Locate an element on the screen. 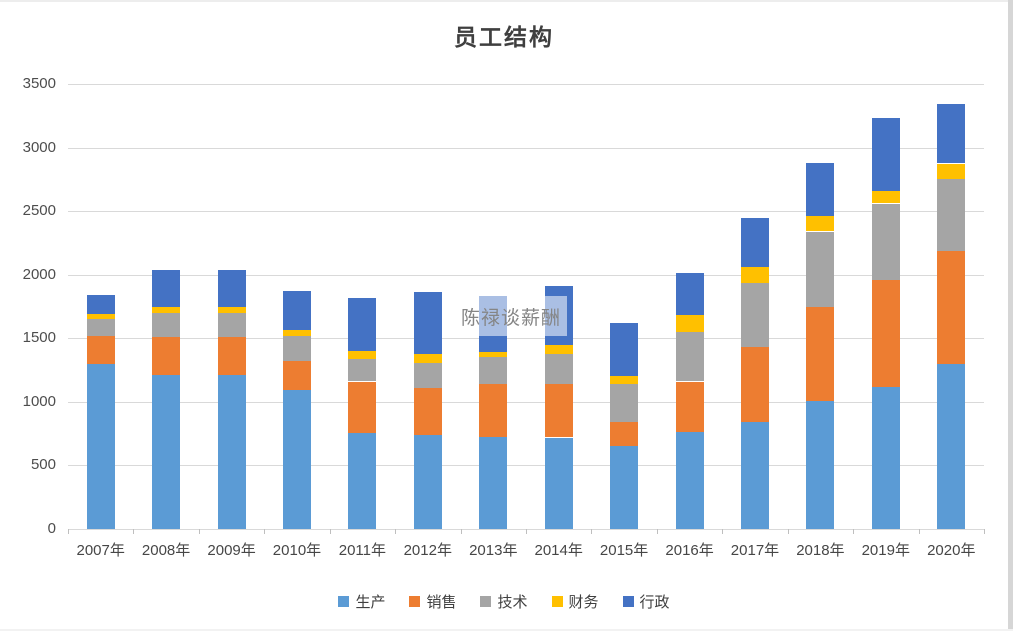 The image size is (1013, 631). legend: 生产 销售 技术 财务 行政 is located at coordinates (504, 601).